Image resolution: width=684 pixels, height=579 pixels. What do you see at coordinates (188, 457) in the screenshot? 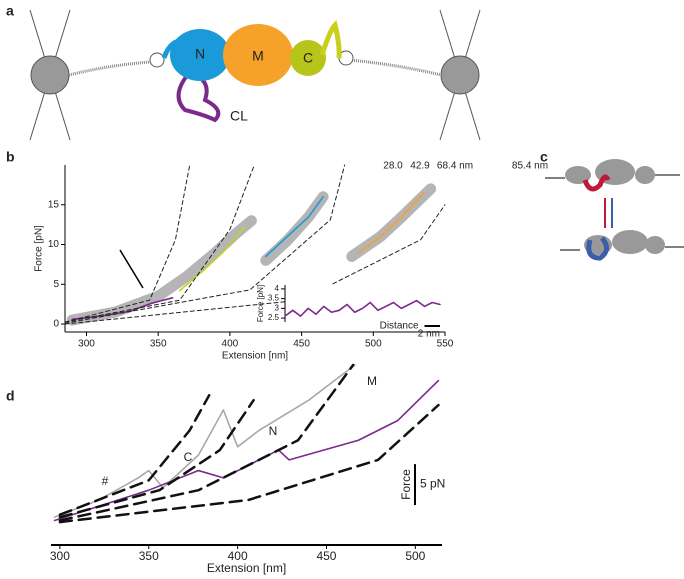
I see `annotation: C` at bounding box center [188, 457].